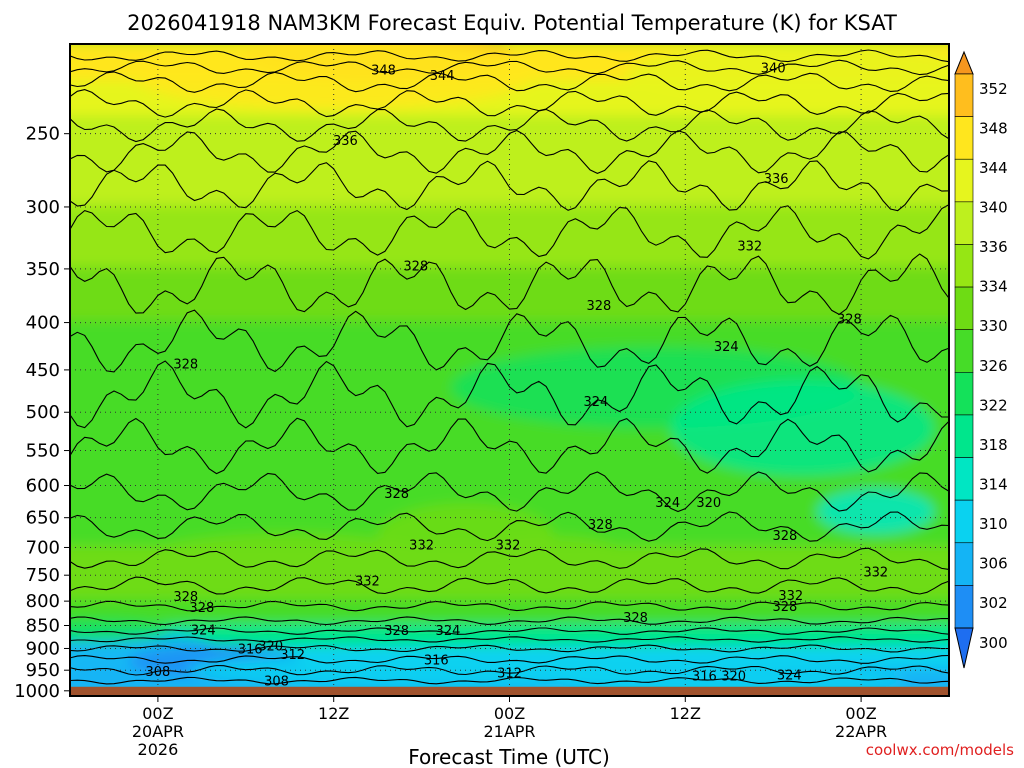 This screenshot has width=1024, height=768. What do you see at coordinates (43, 323) in the screenshot?
I see `y-tick-label: 400` at bounding box center [43, 323].